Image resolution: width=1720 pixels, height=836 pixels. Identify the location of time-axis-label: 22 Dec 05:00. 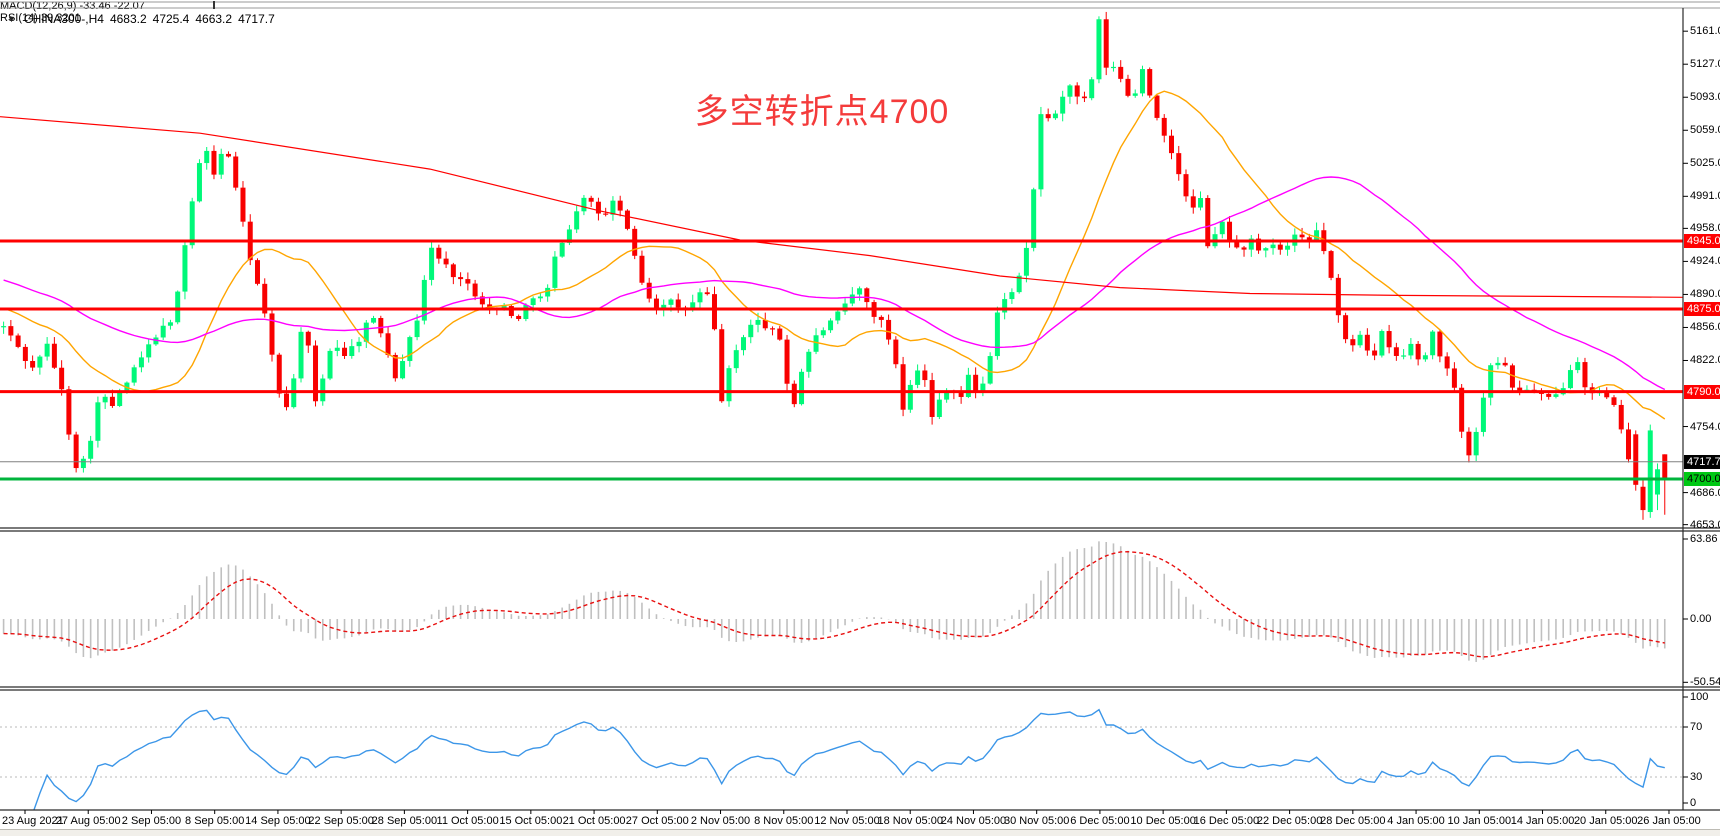
(1289, 821).